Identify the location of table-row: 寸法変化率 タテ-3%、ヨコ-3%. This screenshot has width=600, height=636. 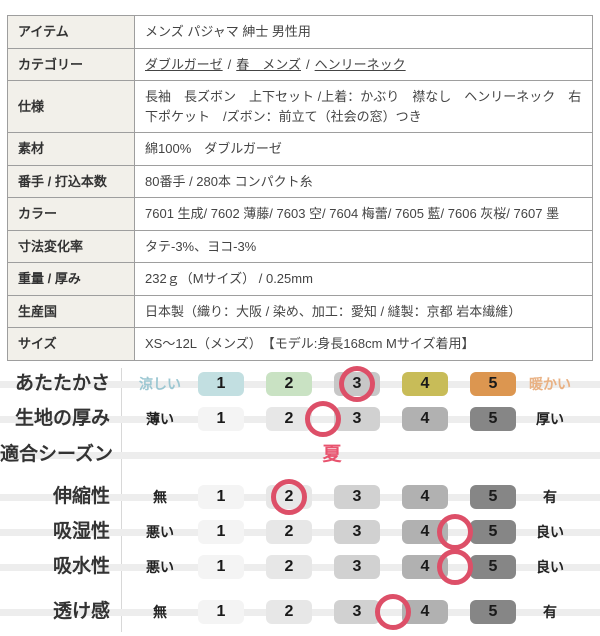
(300, 246).